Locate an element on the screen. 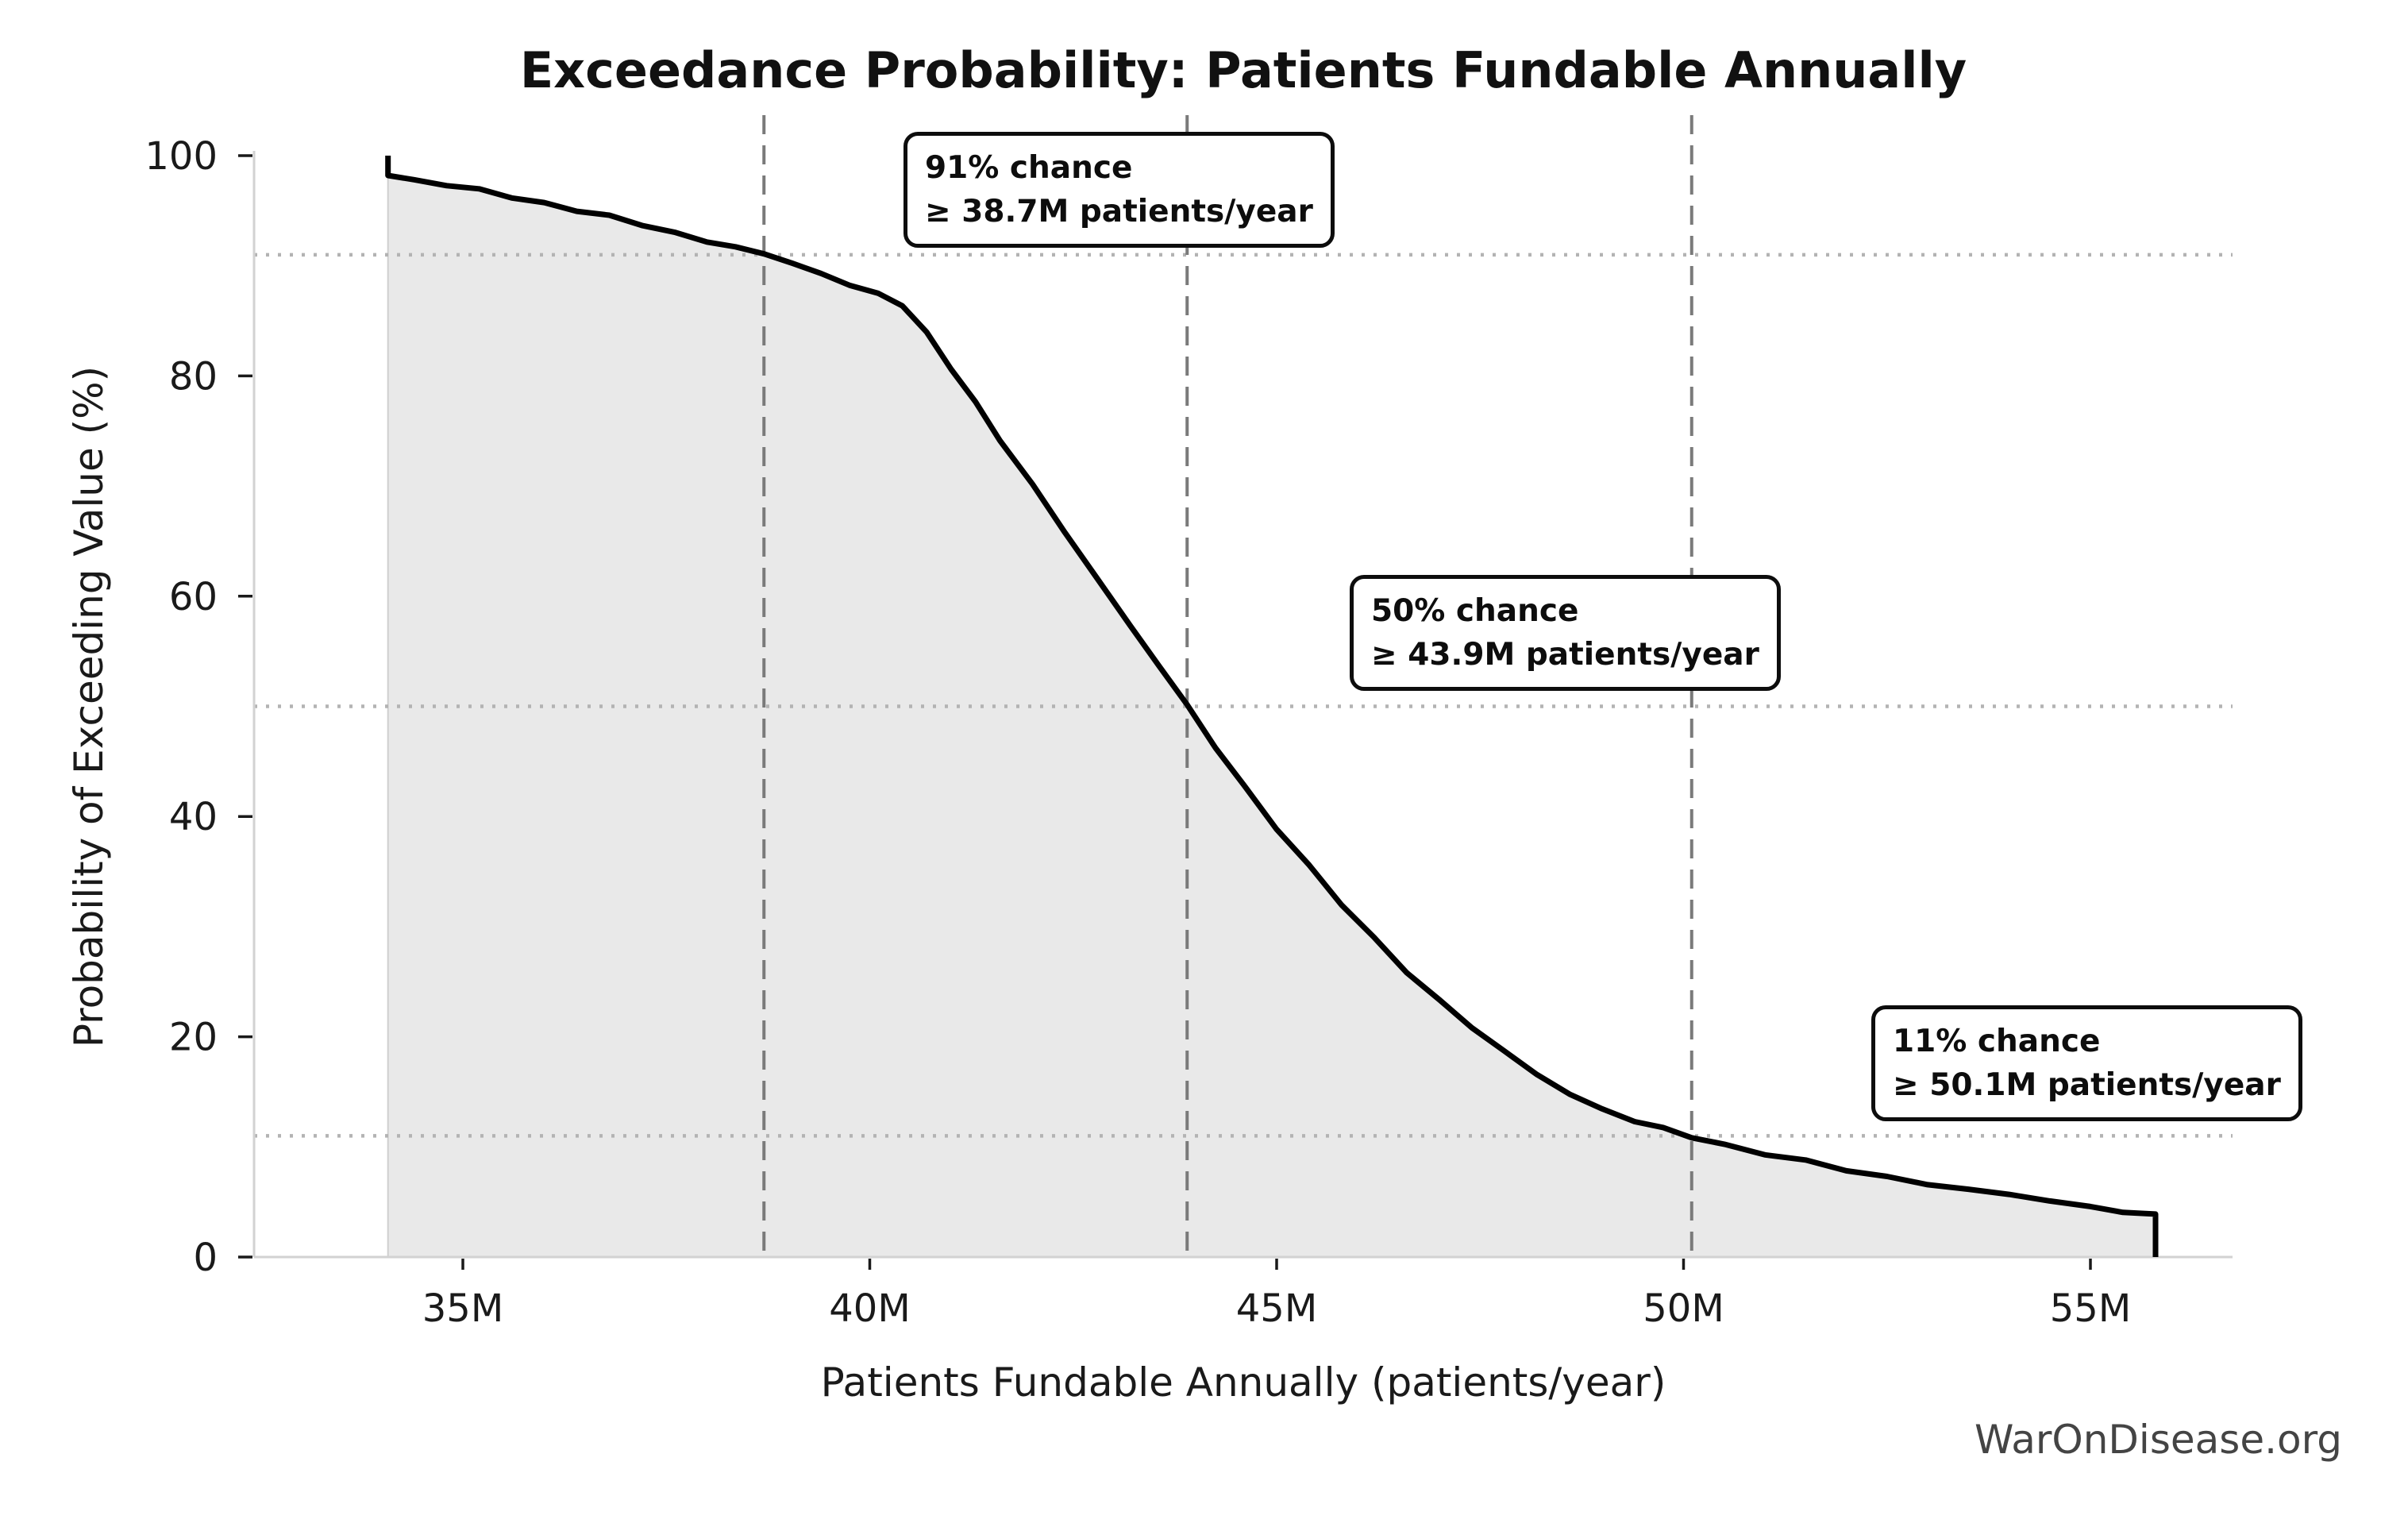  x-tick-label: 55M is located at coordinates (2091, 1308).